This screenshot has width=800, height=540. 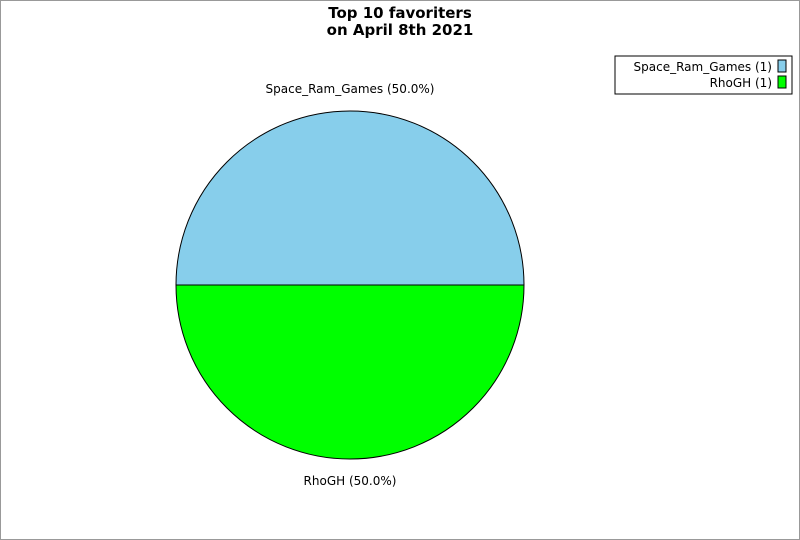 I want to click on pie-slice-RhoGH, so click(x=350, y=372).